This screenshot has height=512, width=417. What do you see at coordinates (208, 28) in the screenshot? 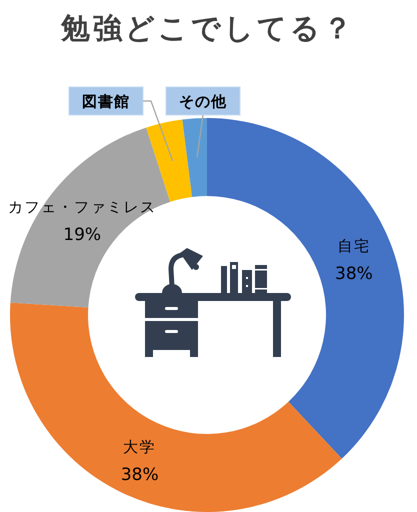
I see `title: 勉強どこでしてる？` at bounding box center [208, 28].